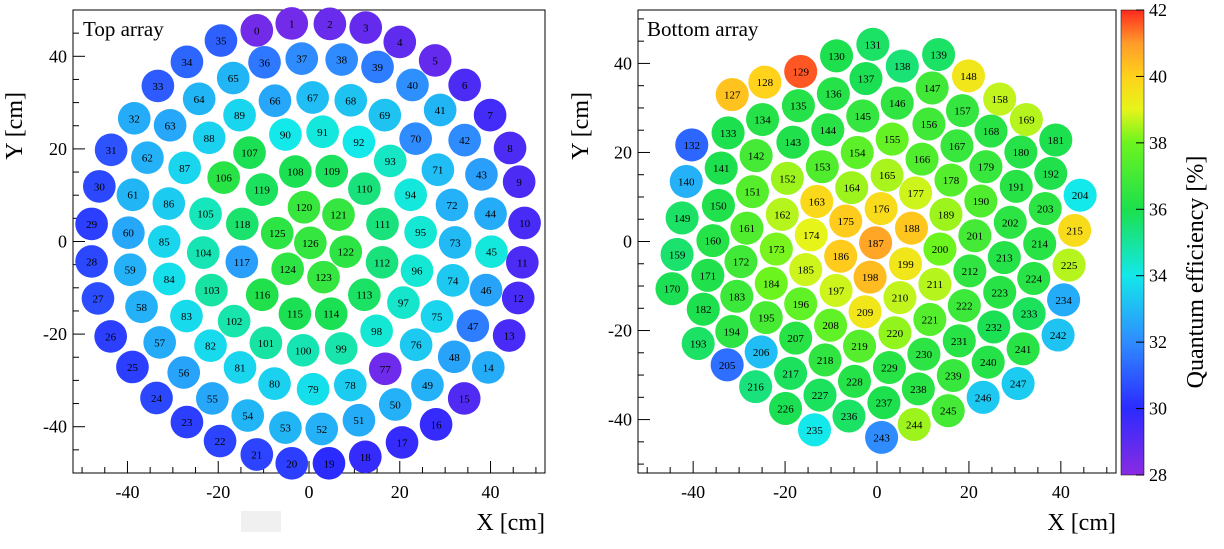 The width and height of the screenshot is (1224, 549). I want to click on pmt-22: 22, so click(220, 441).